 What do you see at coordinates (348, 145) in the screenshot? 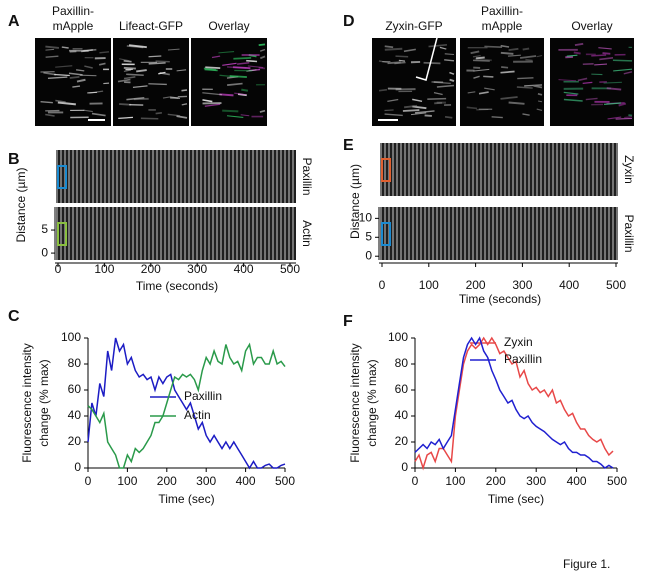
I see `panel-label: E` at bounding box center [348, 145].